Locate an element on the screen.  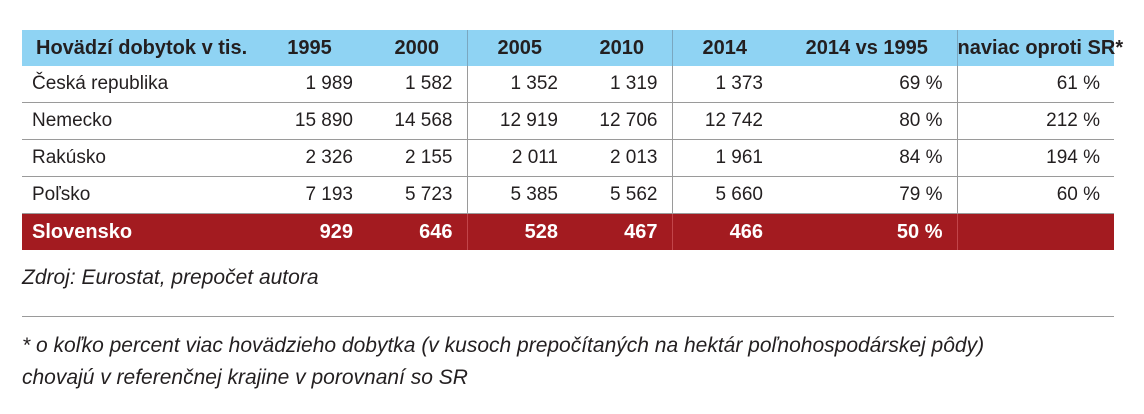
value-cell: 14 568 is located at coordinates (417, 121).